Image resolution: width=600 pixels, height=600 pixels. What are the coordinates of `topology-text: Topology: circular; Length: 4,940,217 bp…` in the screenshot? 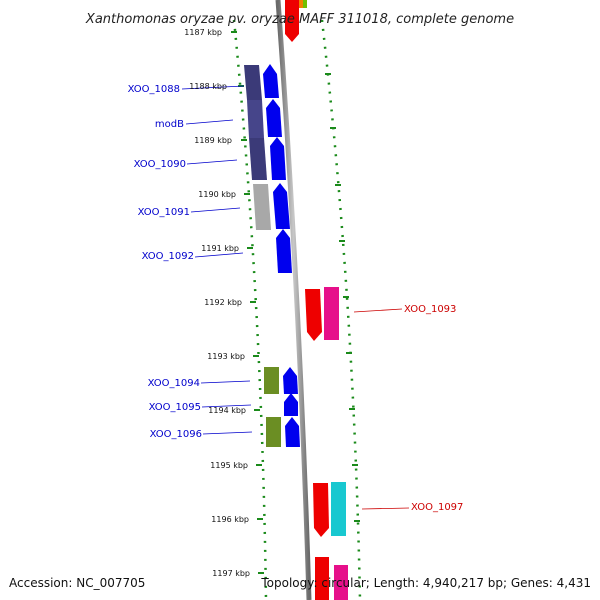 It's located at (425, 583).